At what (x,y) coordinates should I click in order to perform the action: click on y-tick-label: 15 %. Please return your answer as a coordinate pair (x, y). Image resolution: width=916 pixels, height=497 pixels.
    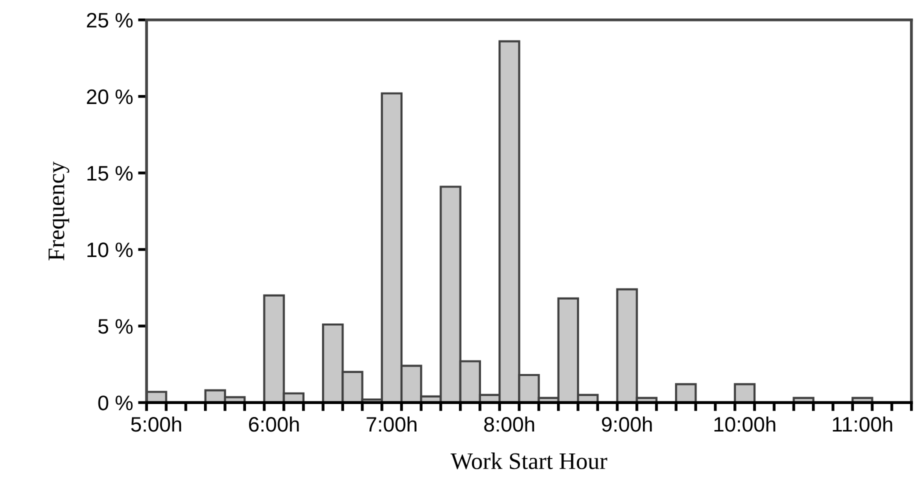
    Looking at the image, I should click on (110, 173).